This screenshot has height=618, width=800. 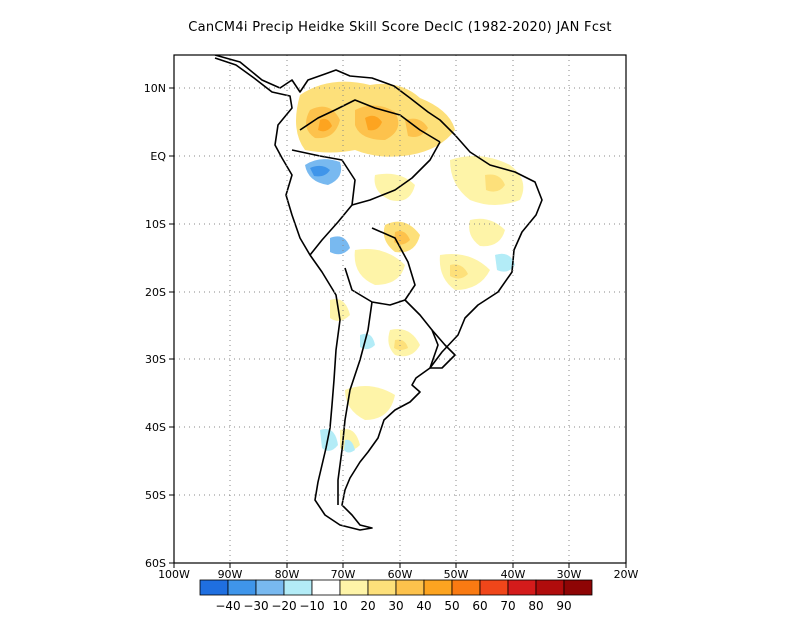 What do you see at coordinates (230, 574) in the screenshot?
I see `lon-tick-label: 90W` at bounding box center [230, 574].